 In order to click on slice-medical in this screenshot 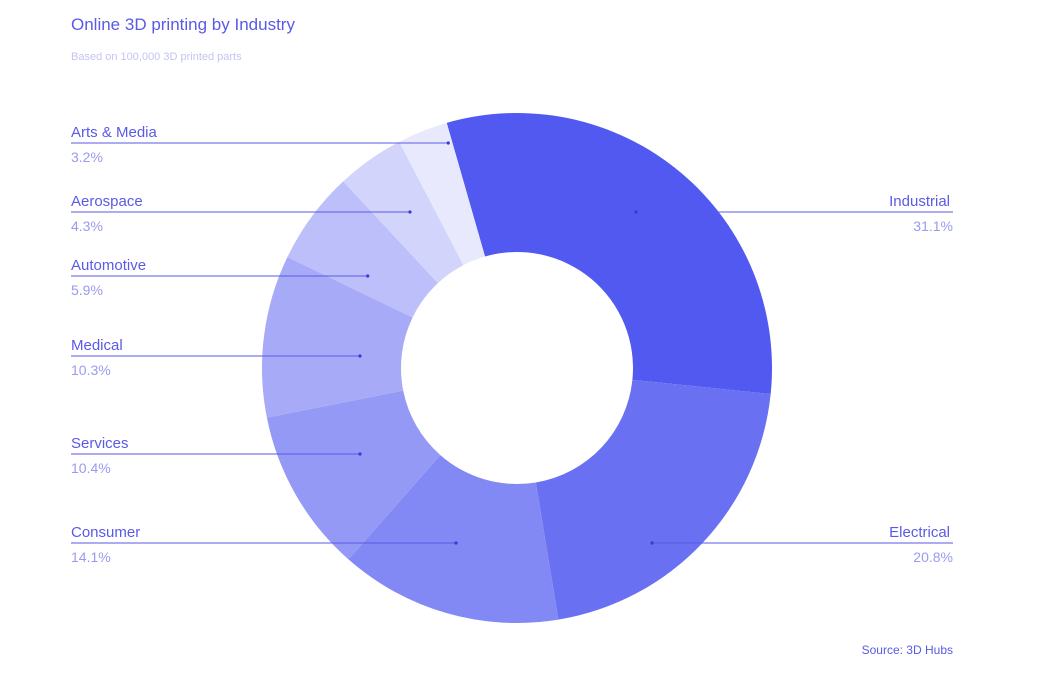, I will do `click(337, 337)`.